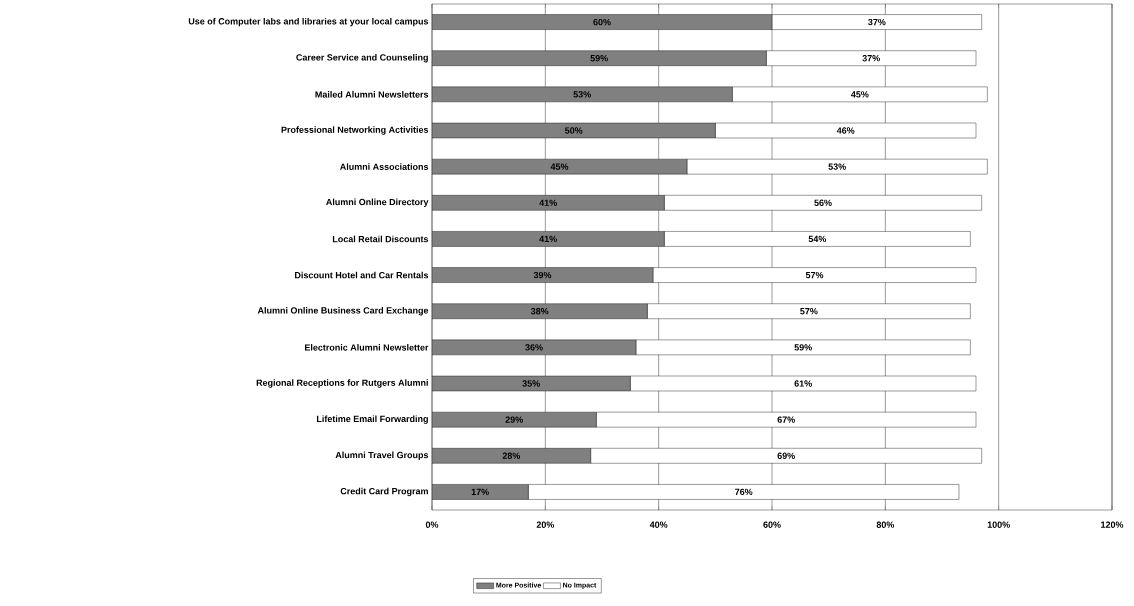 The image size is (1134, 606). I want to click on data-label: 56%, so click(823, 202).